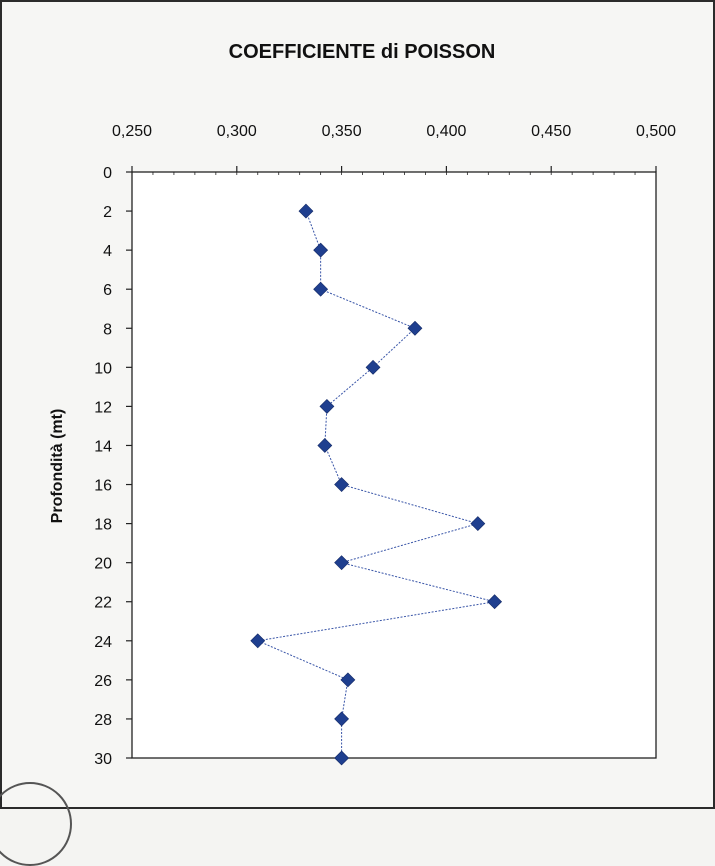 Image resolution: width=715 pixels, height=866 pixels. I want to click on y-tick-label: 18, so click(103, 525).